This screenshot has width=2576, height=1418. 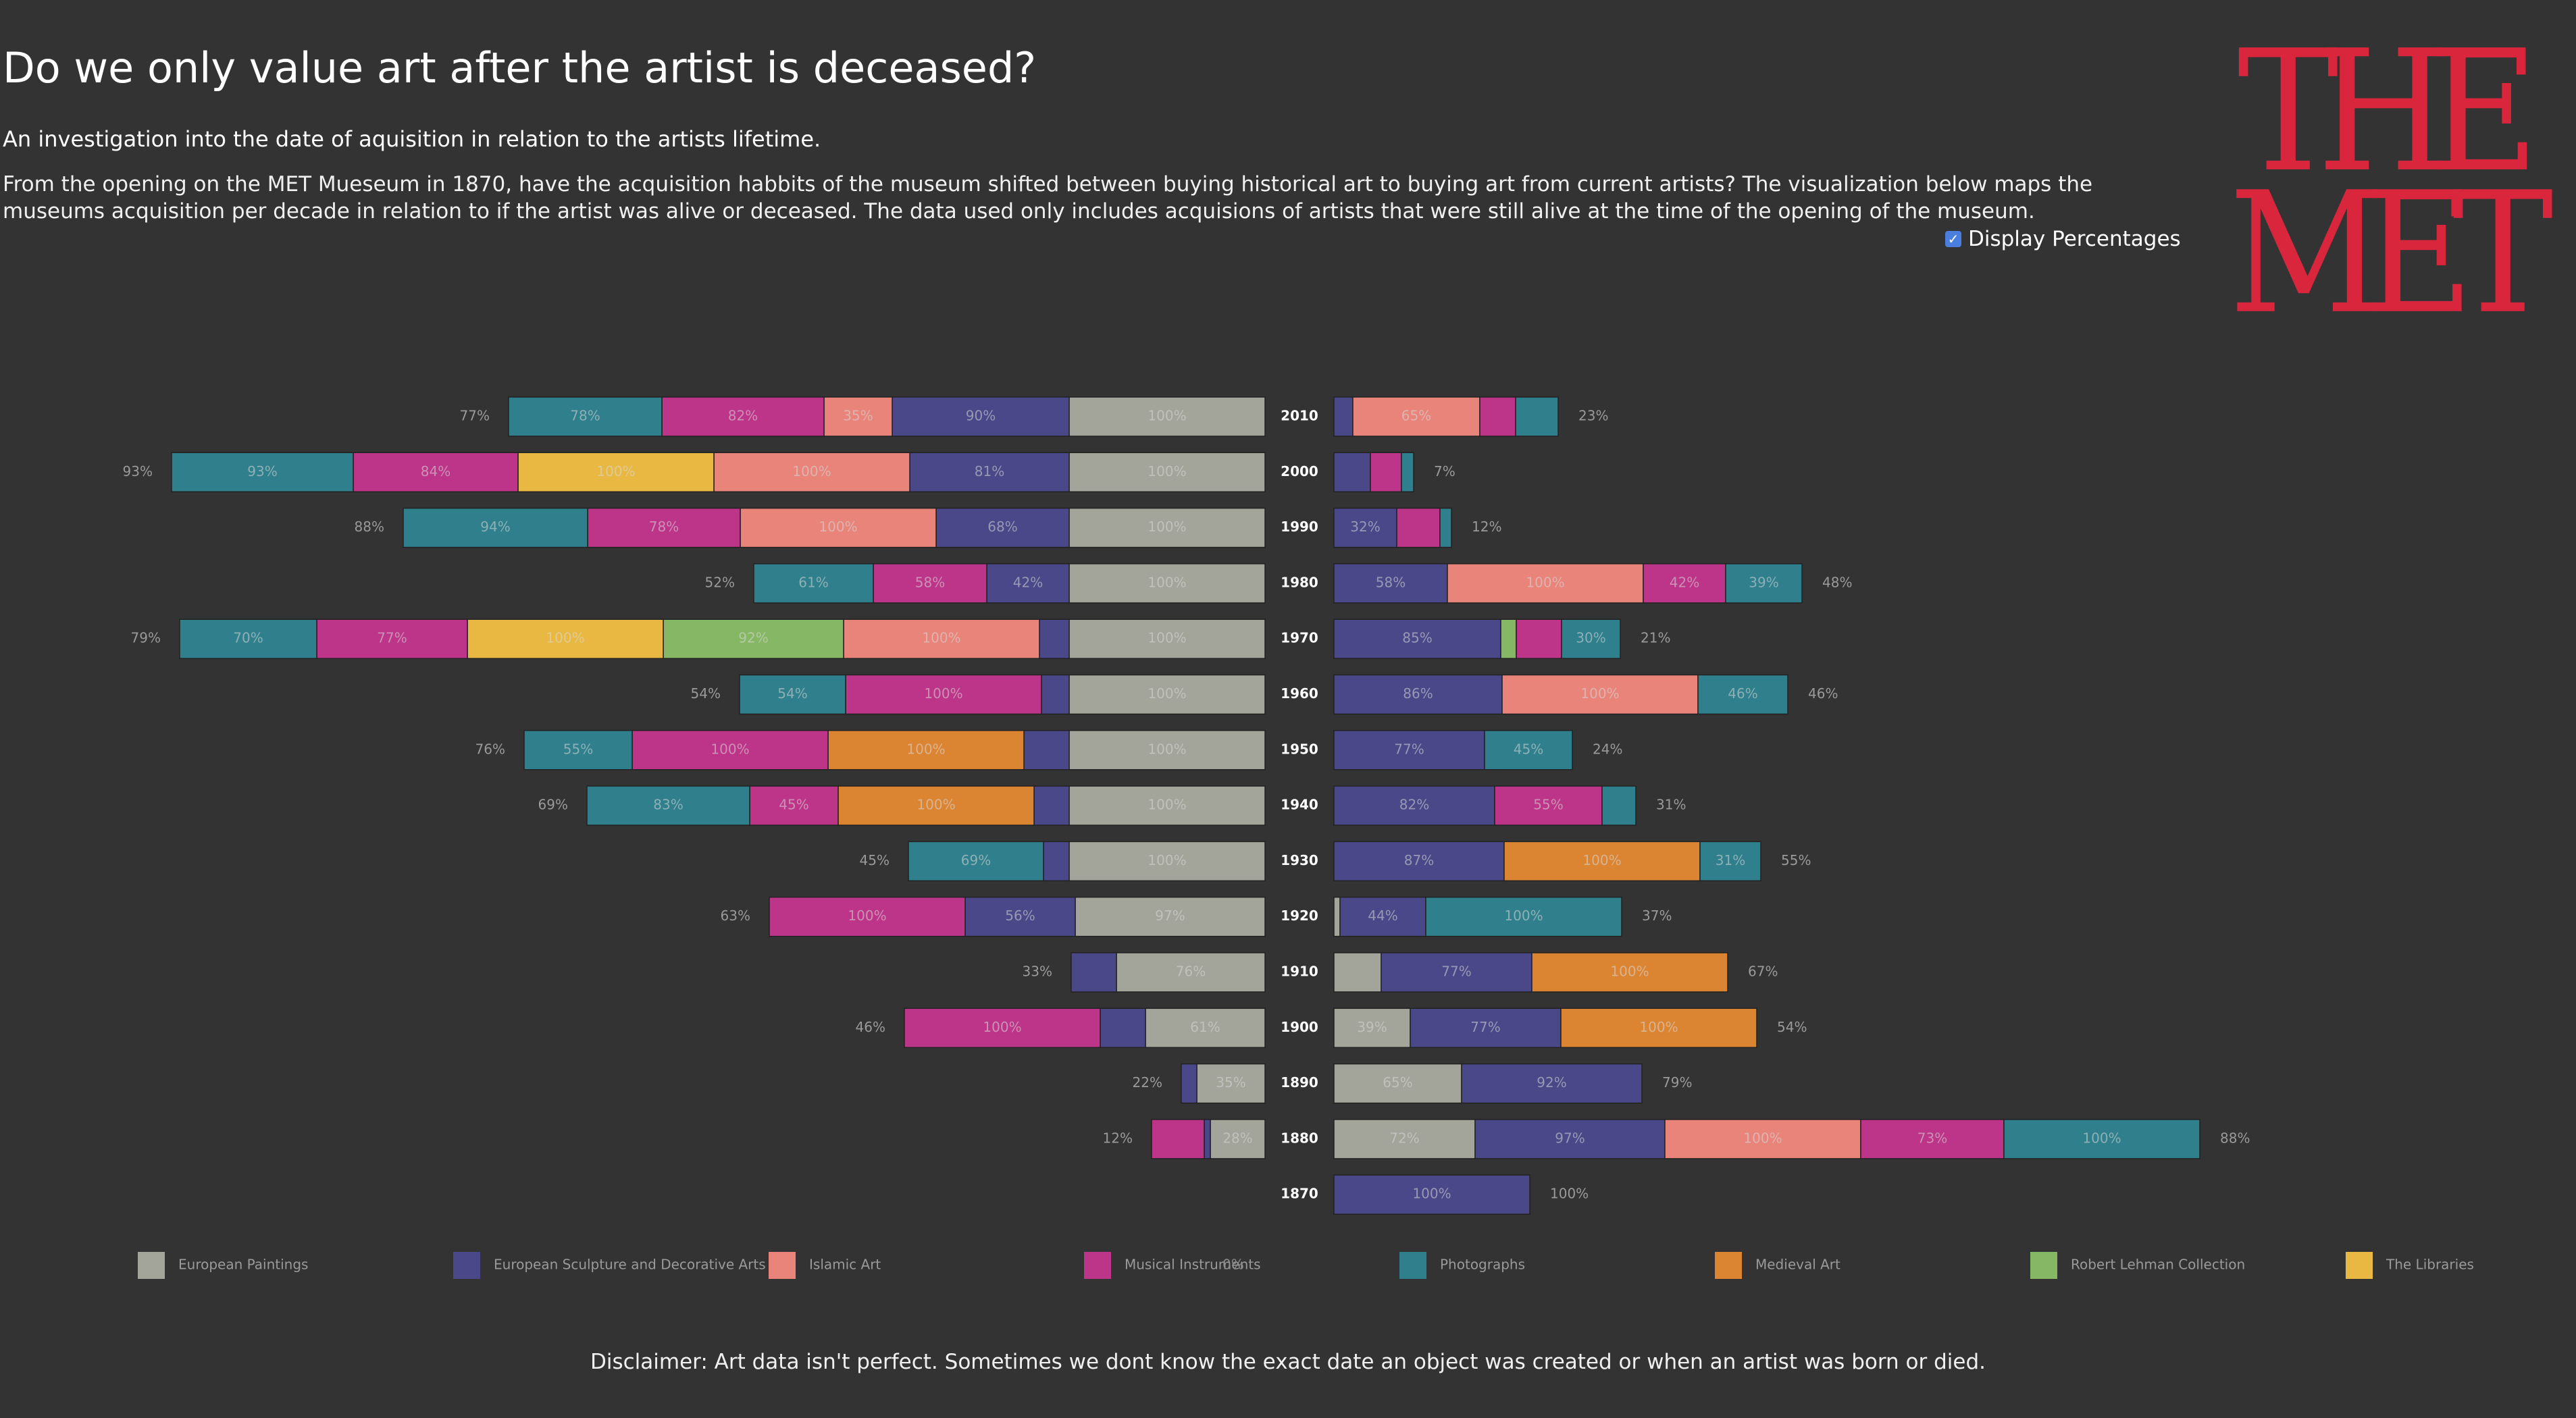 I want to click on legend-label-musical-instruments: Musical Instruments, so click(x=1193, y=1265).